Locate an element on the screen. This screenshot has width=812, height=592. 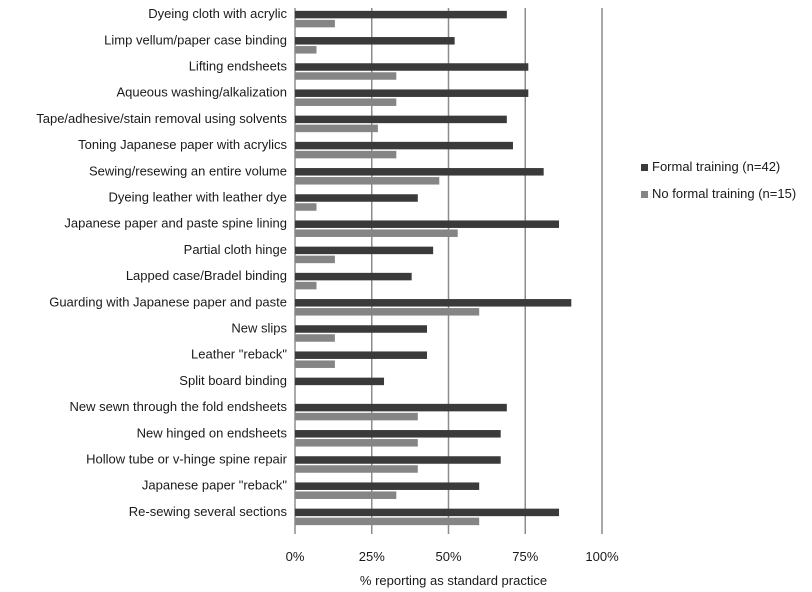
category-label: New hinged on endsheets is located at coordinates (212, 432).